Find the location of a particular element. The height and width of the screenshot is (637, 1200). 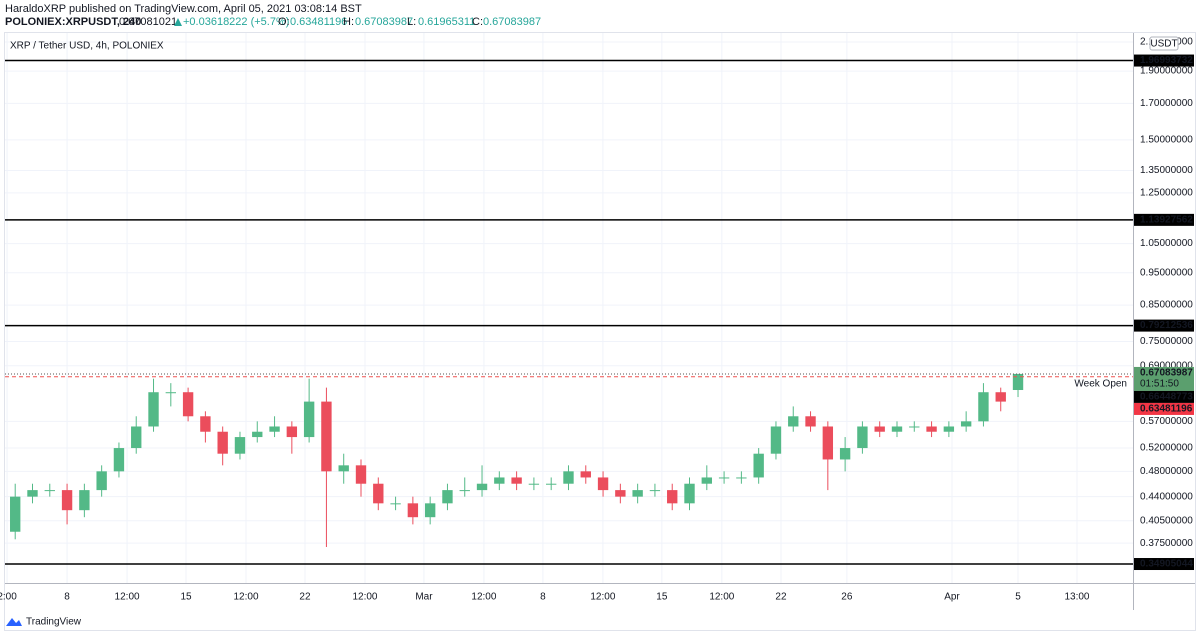

level-label: 1.96993732 is located at coordinates (1166, 60).